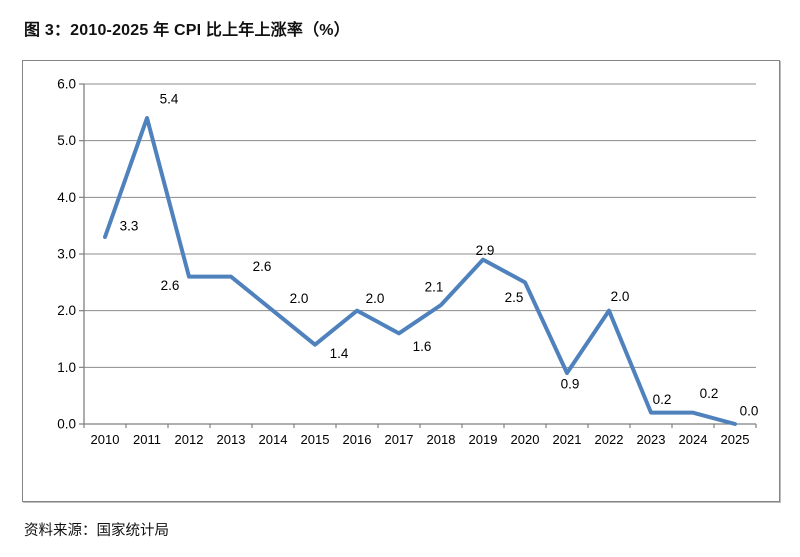 Image resolution: width=800 pixels, height=557 pixels. Describe the element at coordinates (187, 30) in the screenshot. I see `figure-title: 图 3：2010-2025 年 CPI 比上年上涨率（%）` at that location.